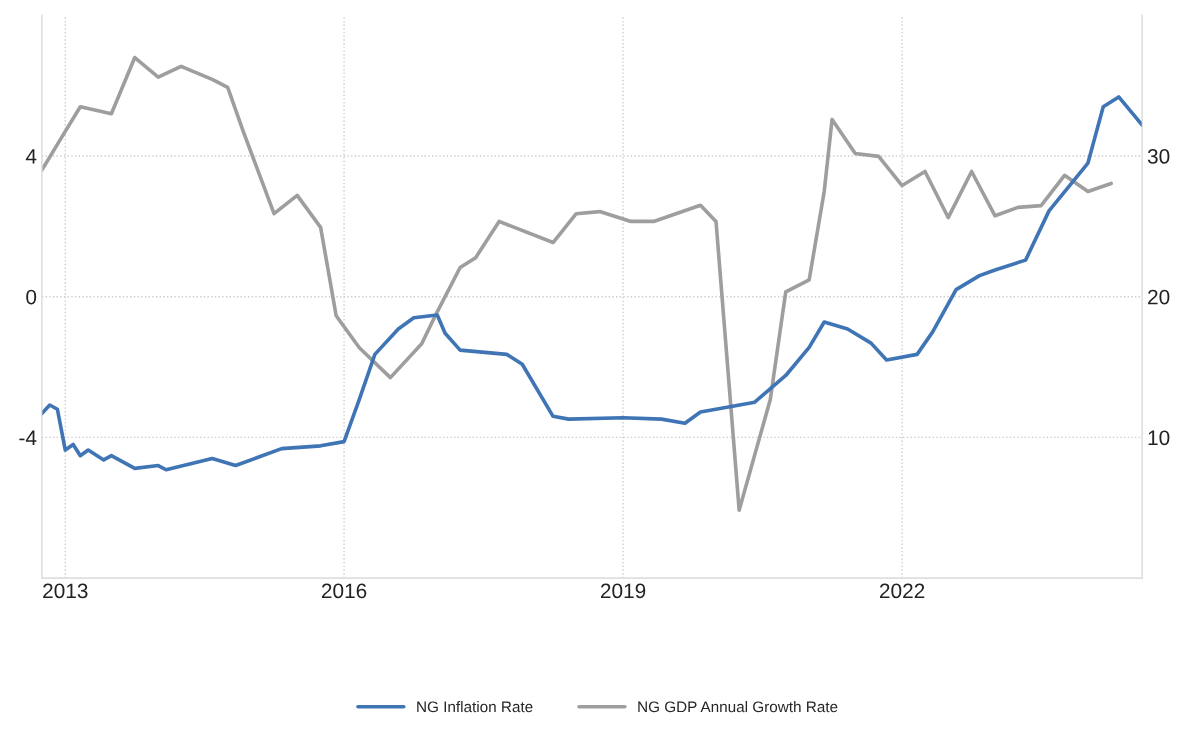 The height and width of the screenshot is (729, 1196). Describe the element at coordinates (344, 591) in the screenshot. I see `x-tick-label: 2016` at that location.